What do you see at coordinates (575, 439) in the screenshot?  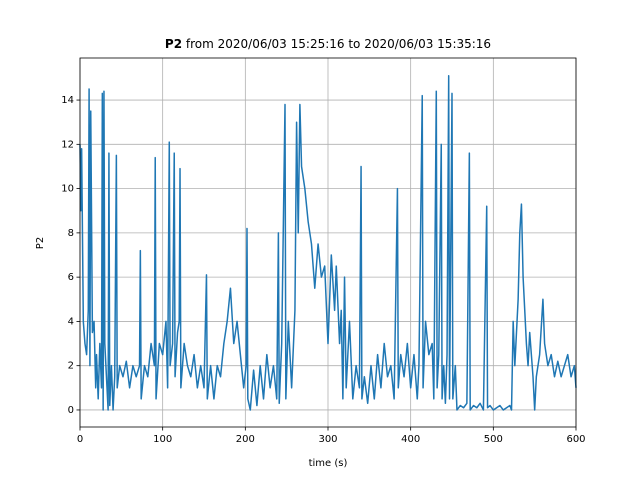 I see `x-tick-label: 600` at bounding box center [575, 439].